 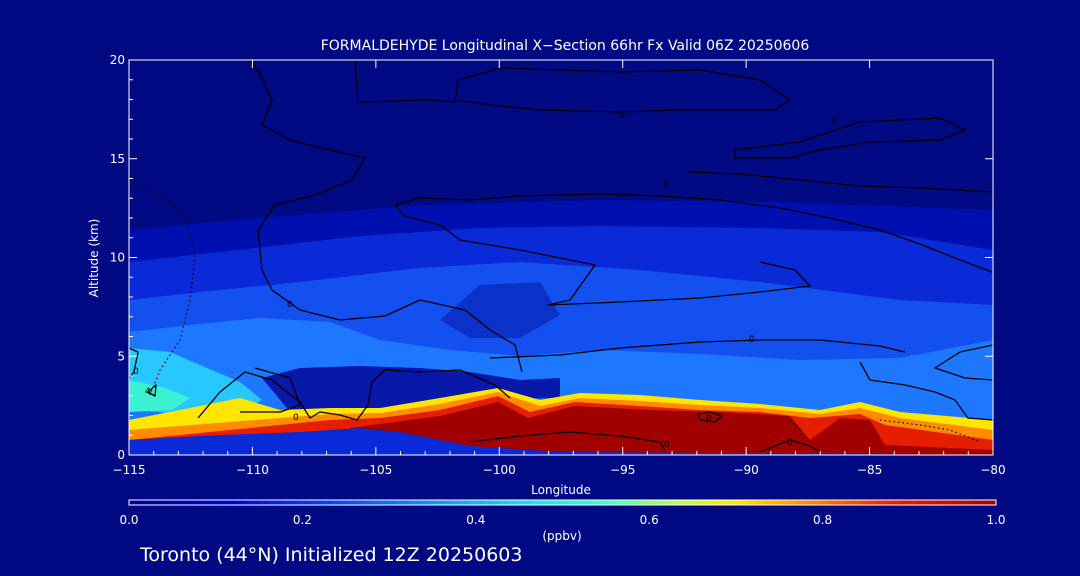 I want to click on y-axis-title: Altitude (km), so click(x=94, y=258).